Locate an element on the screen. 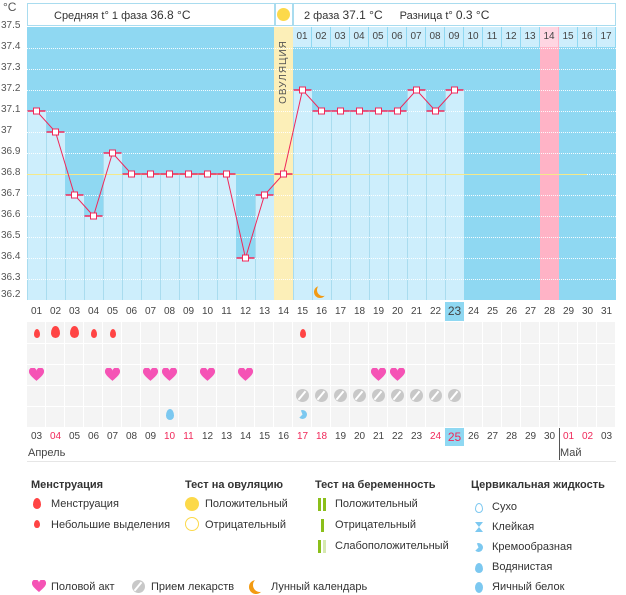 The height and width of the screenshot is (595, 626). cycle-day-label: 08 is located at coordinates (169, 311).